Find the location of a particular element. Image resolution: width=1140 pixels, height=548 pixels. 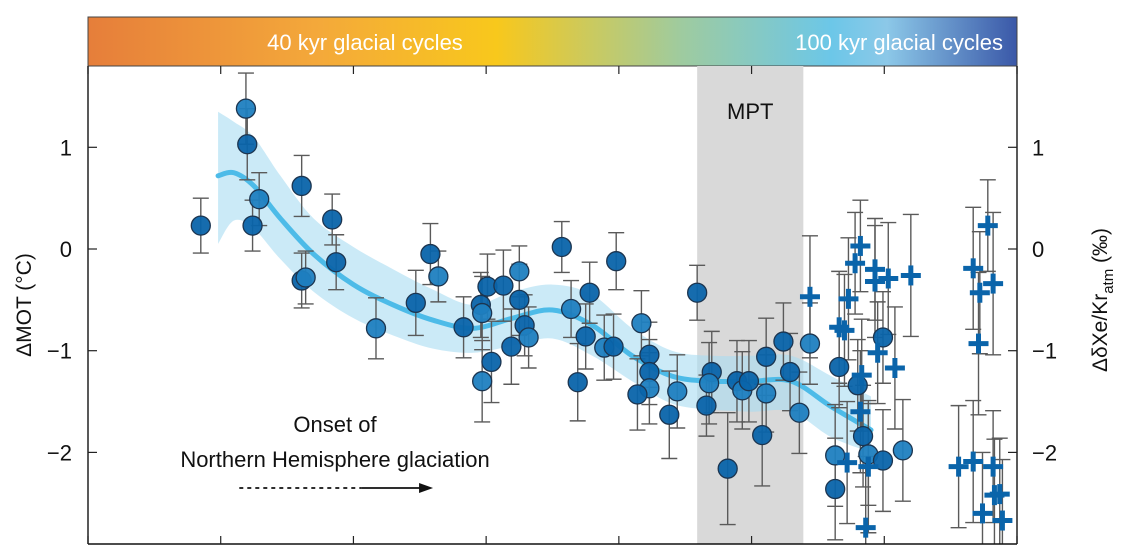

nh-glaciation-annotation: Onset of Northern Hemisphere glaciation is located at coordinates (335, 452).